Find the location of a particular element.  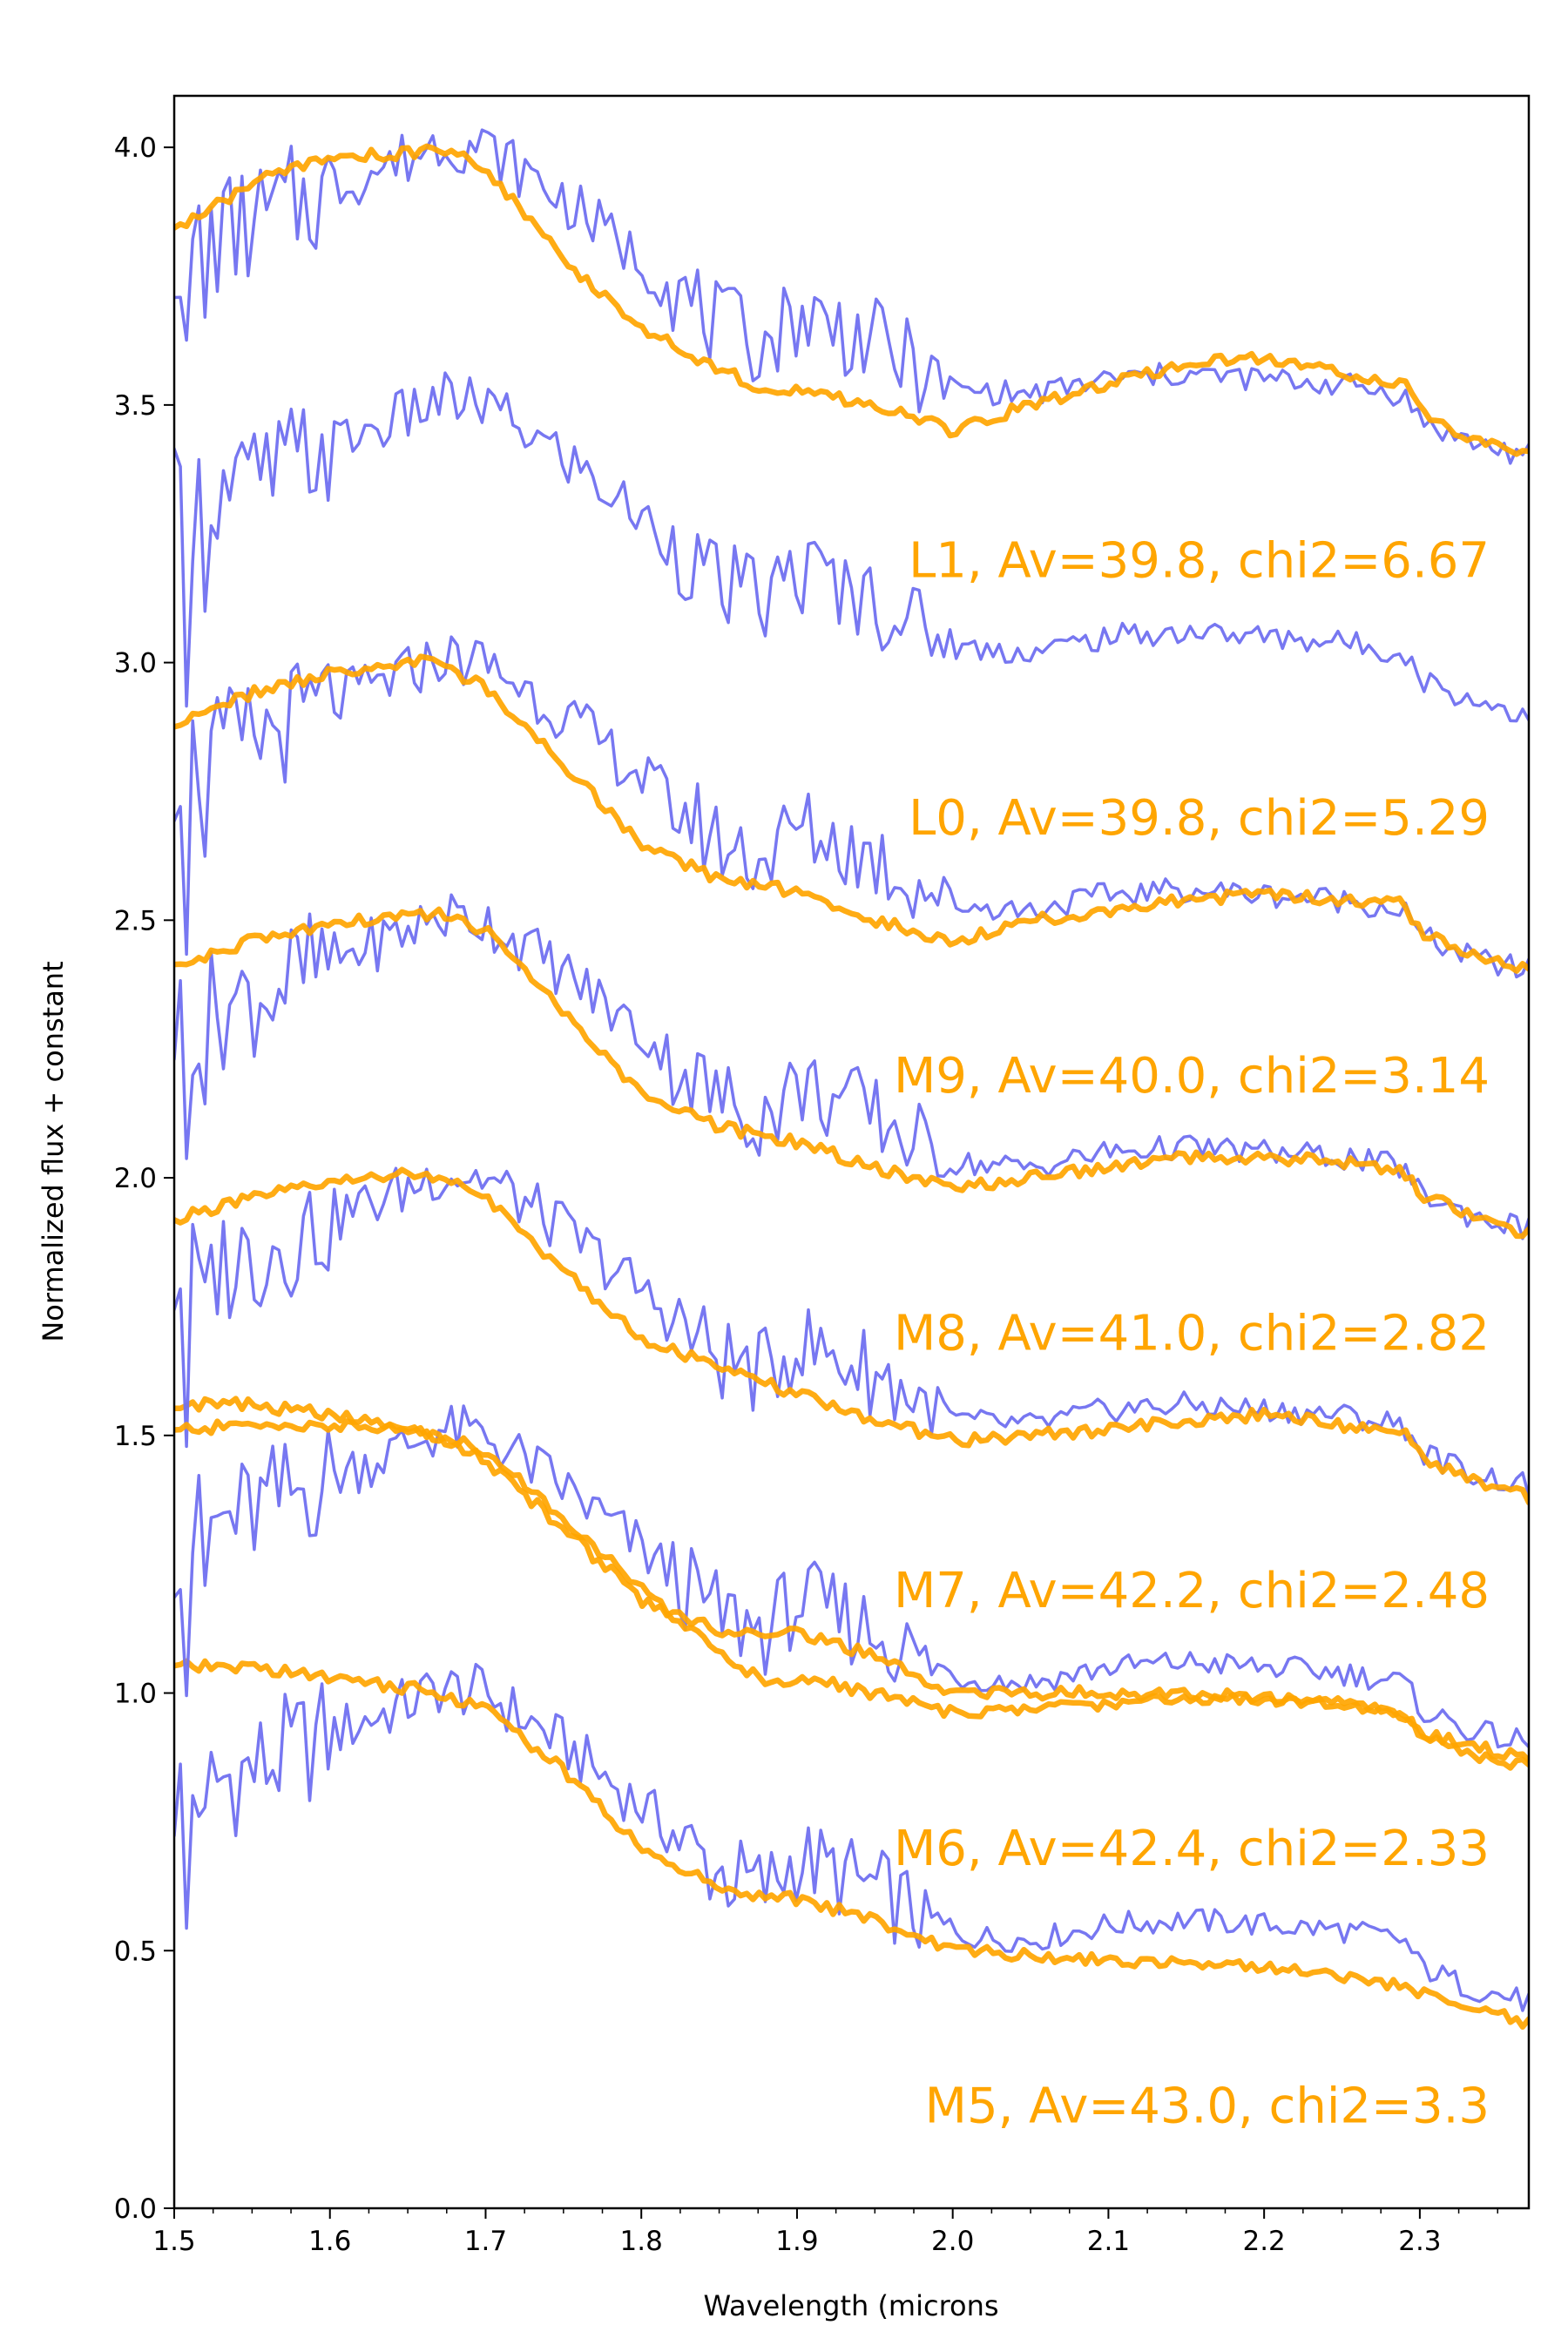

model-spectrum-M9 is located at coordinates (851, 1073).